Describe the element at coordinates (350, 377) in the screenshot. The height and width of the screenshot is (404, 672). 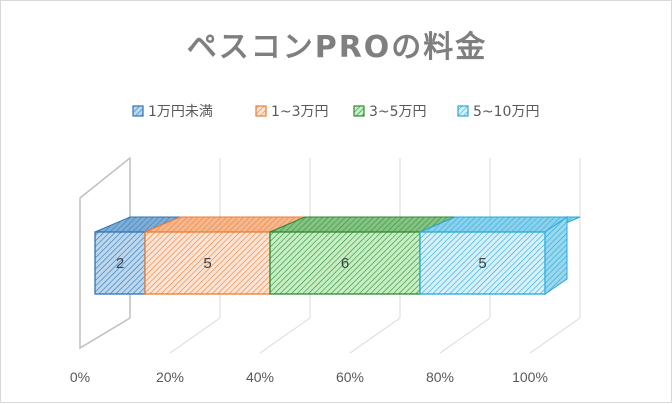
I see `x-tick-label: 60%` at that location.